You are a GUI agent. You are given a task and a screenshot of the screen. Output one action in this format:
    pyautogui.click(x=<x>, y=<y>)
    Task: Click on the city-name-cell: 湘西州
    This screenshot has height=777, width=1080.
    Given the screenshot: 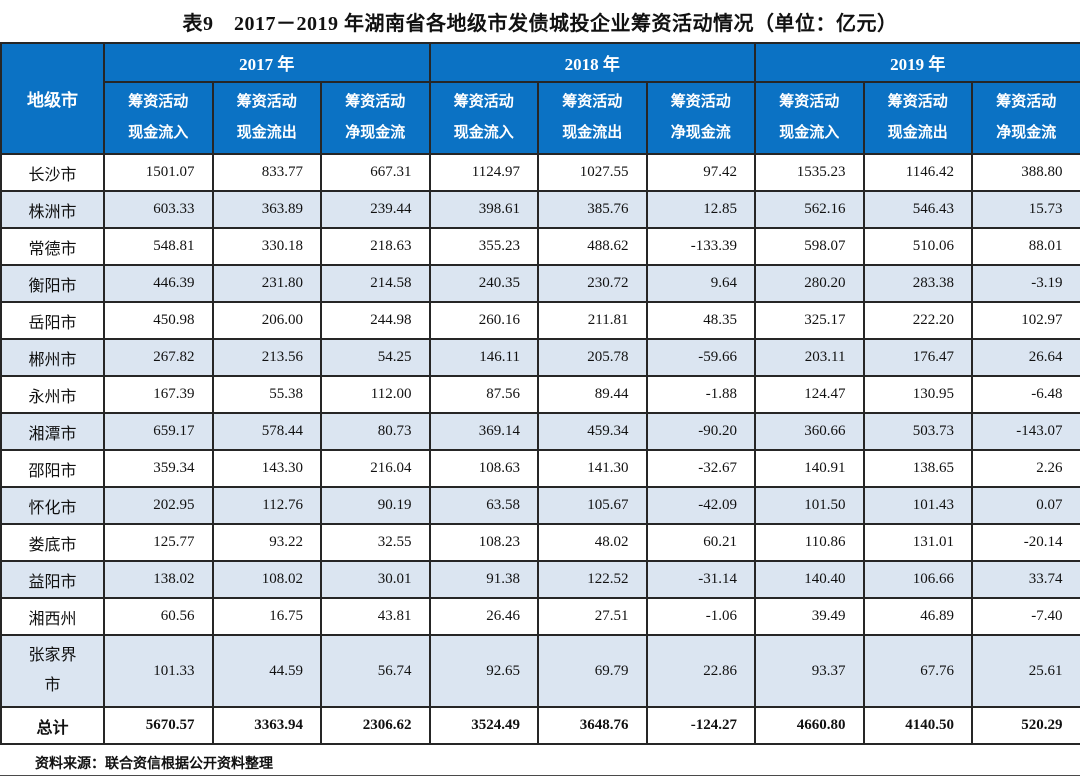 What is the action you would take?
    pyautogui.click(x=52, y=616)
    